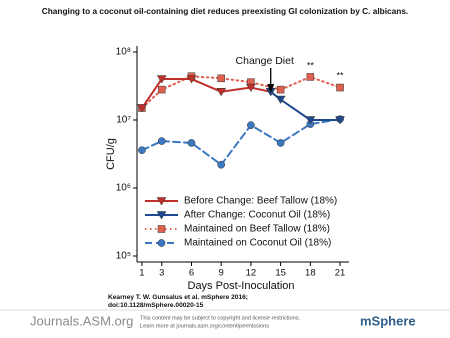 The height and width of the screenshot is (338, 450). I want to click on x-tick-label: 15, so click(280, 273).